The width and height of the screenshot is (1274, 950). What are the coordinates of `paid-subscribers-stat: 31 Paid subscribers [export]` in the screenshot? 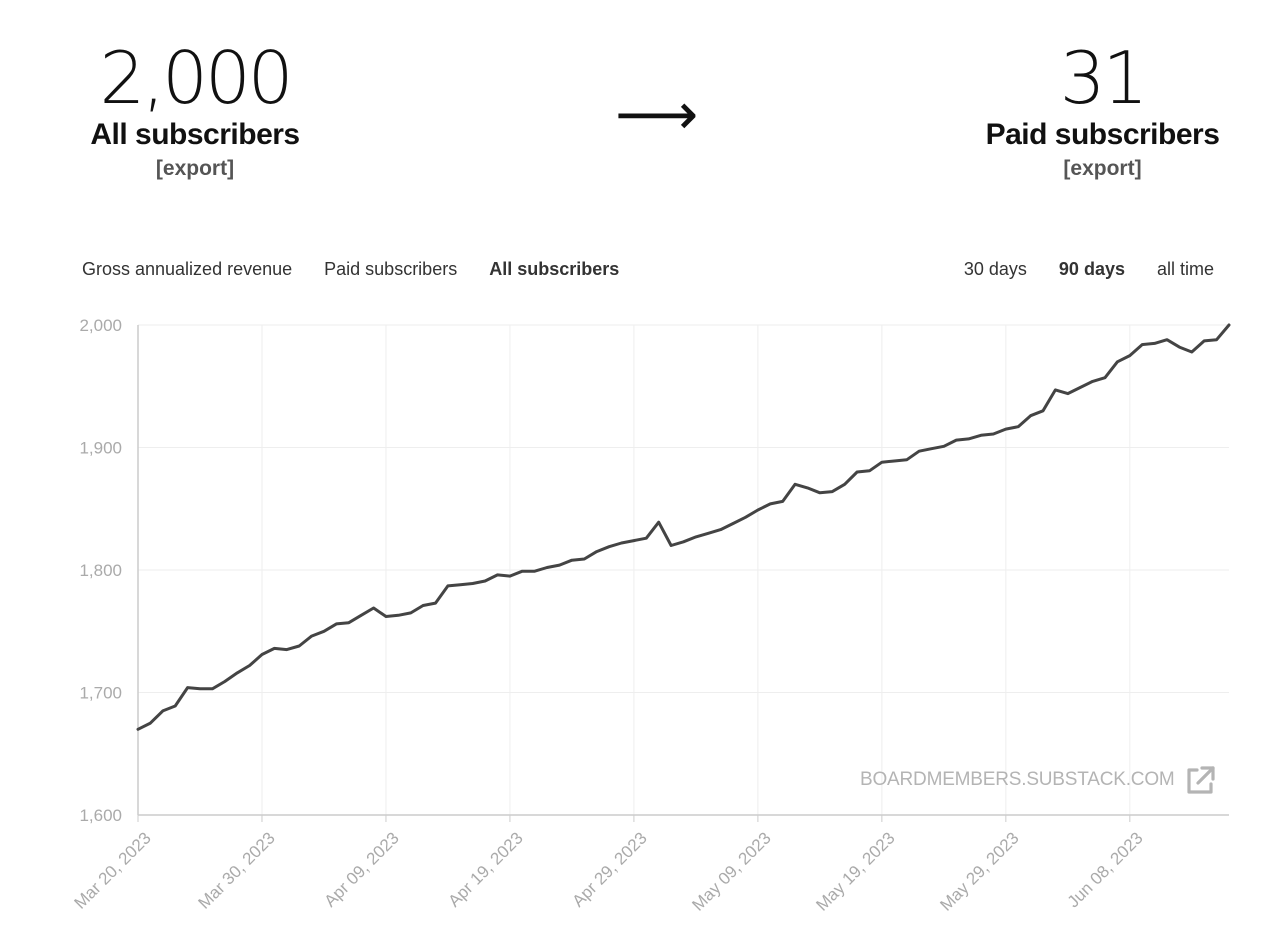 It's located at (1102, 111).